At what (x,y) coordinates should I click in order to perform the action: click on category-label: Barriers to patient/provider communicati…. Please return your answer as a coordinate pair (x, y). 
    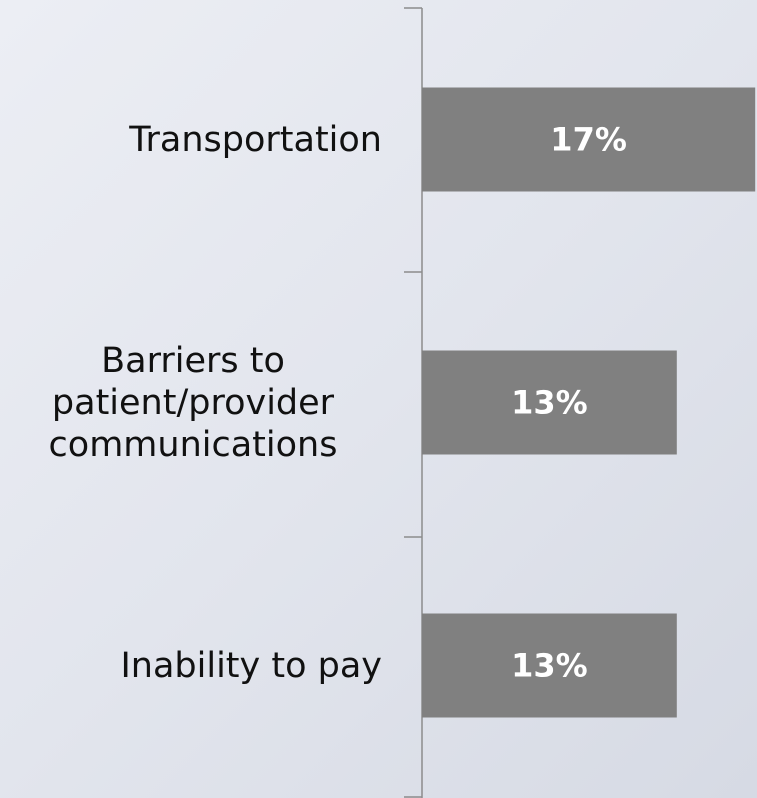
    Looking at the image, I should click on (193, 402).